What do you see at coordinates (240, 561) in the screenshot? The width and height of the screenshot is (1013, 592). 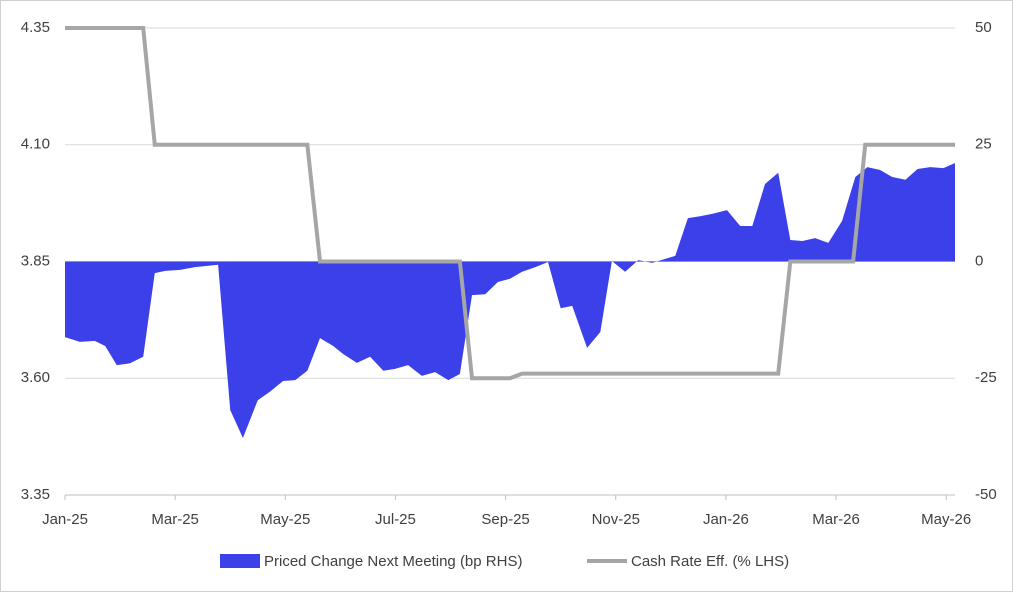 I see `legend-swatch` at bounding box center [240, 561].